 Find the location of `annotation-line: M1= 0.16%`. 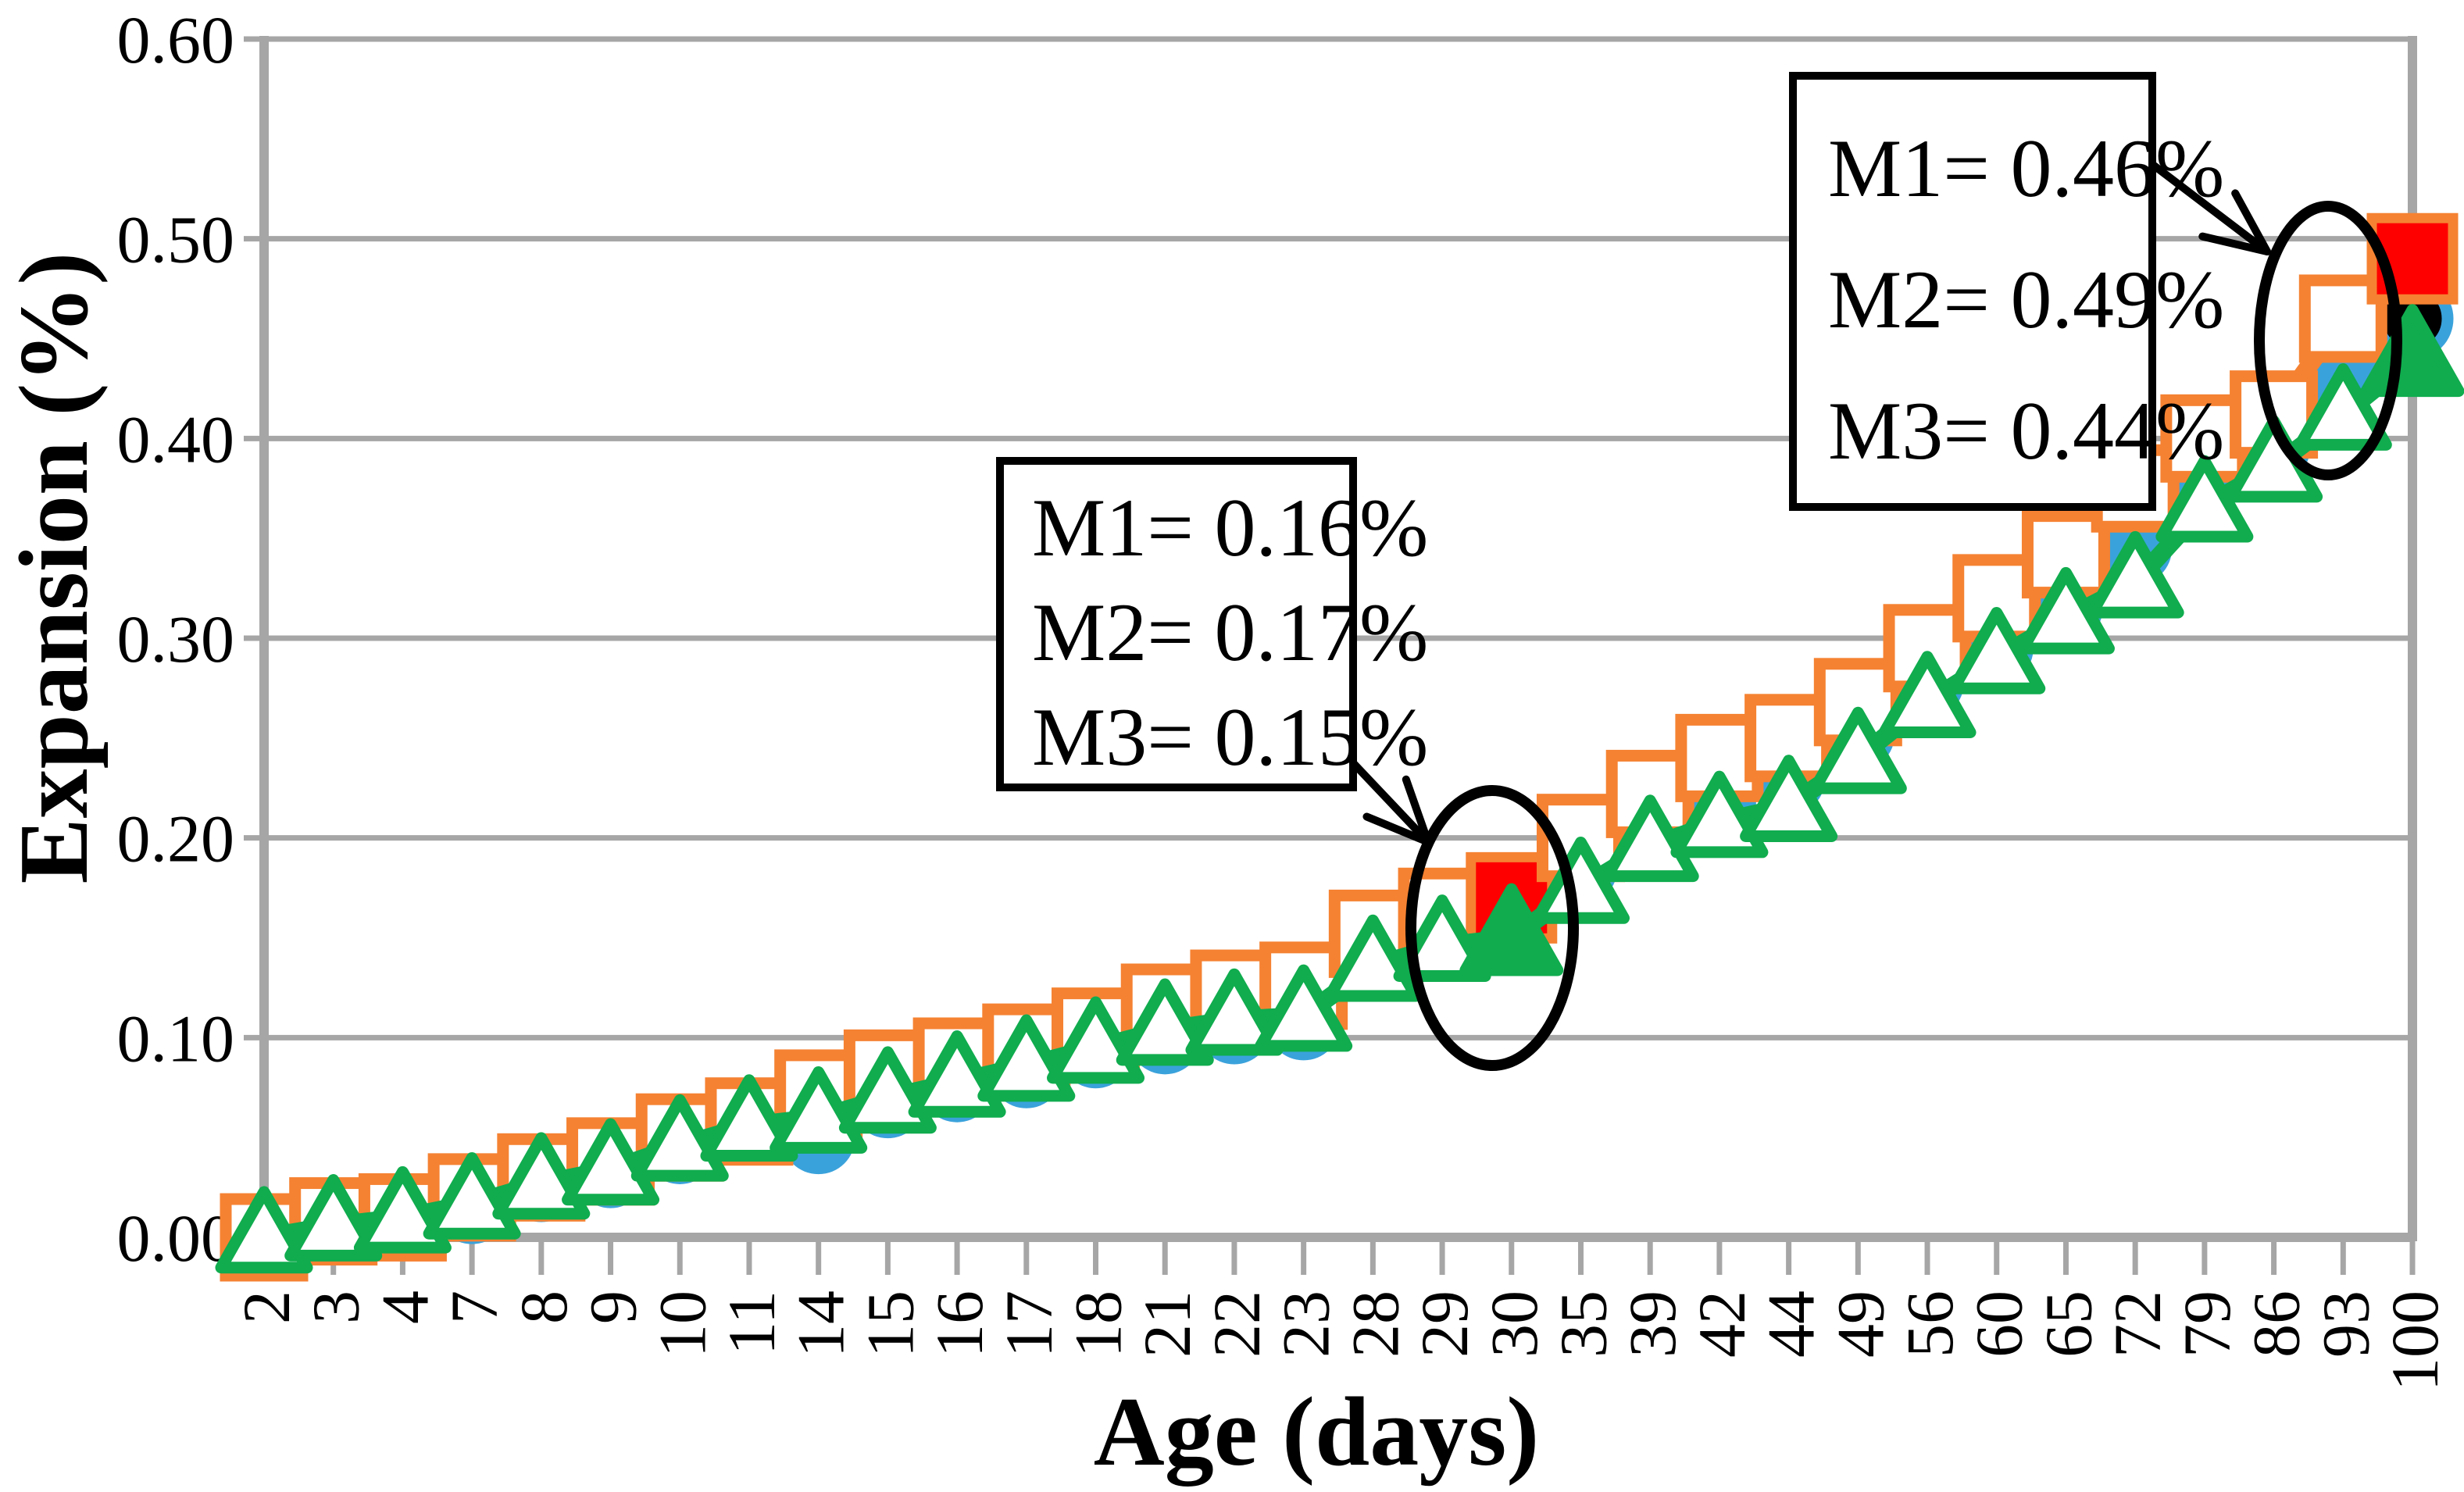

annotation-line: M1= 0.16% is located at coordinates (1230, 527).